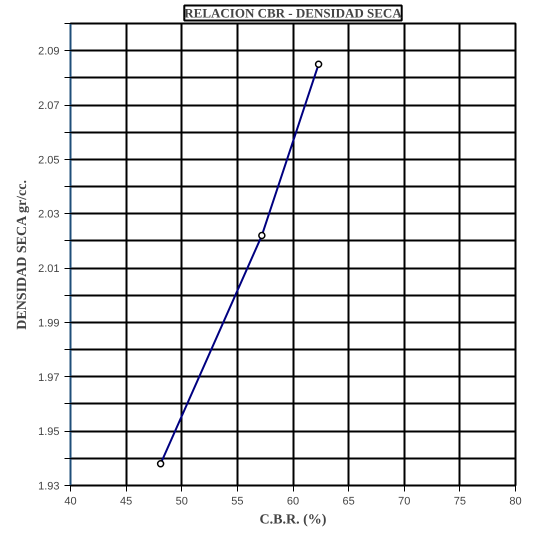  Describe the element at coordinates (348, 502) in the screenshot. I see `x-tick-label: 65` at that location.